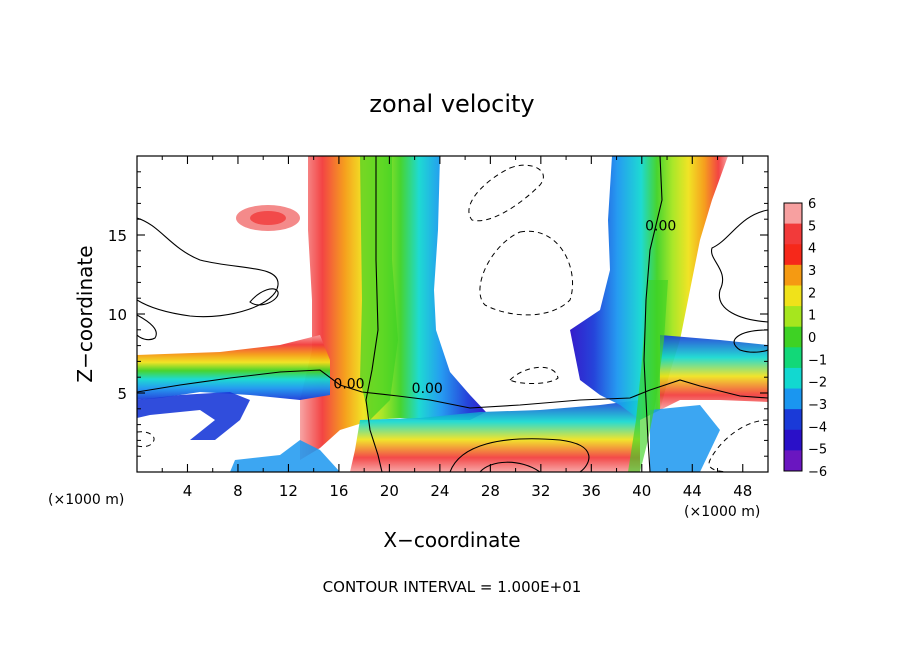  I want to click on x-tick-label: 16, so click(338, 491).